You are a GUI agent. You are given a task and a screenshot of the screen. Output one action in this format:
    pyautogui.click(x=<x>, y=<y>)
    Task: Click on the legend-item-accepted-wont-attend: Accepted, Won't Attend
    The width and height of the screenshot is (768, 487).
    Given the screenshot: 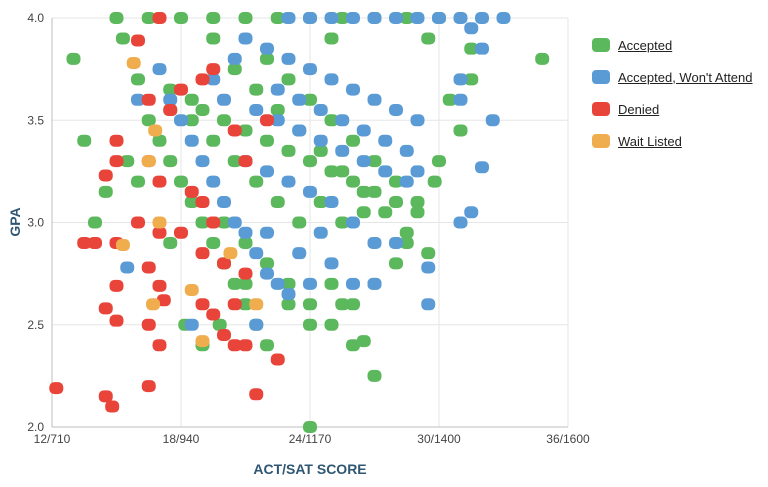 What is the action you would take?
    pyautogui.click(x=680, y=77)
    